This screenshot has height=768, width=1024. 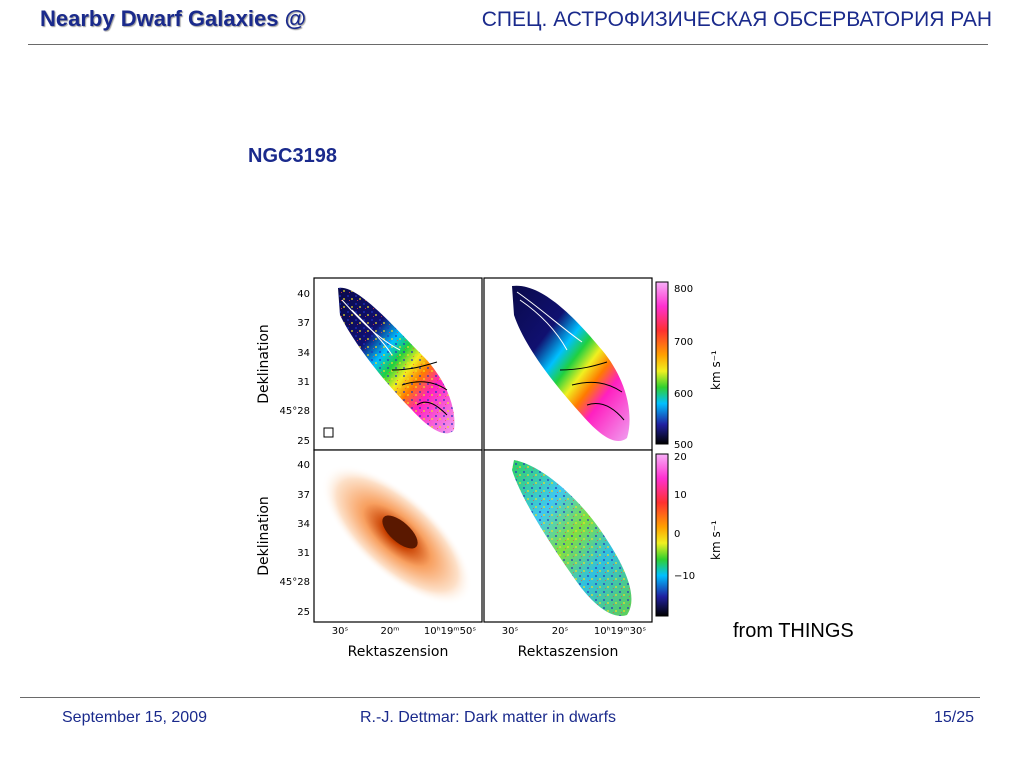 What do you see at coordinates (683, 445) in the screenshot?
I see `cb-top-tick: 500` at bounding box center [683, 445].